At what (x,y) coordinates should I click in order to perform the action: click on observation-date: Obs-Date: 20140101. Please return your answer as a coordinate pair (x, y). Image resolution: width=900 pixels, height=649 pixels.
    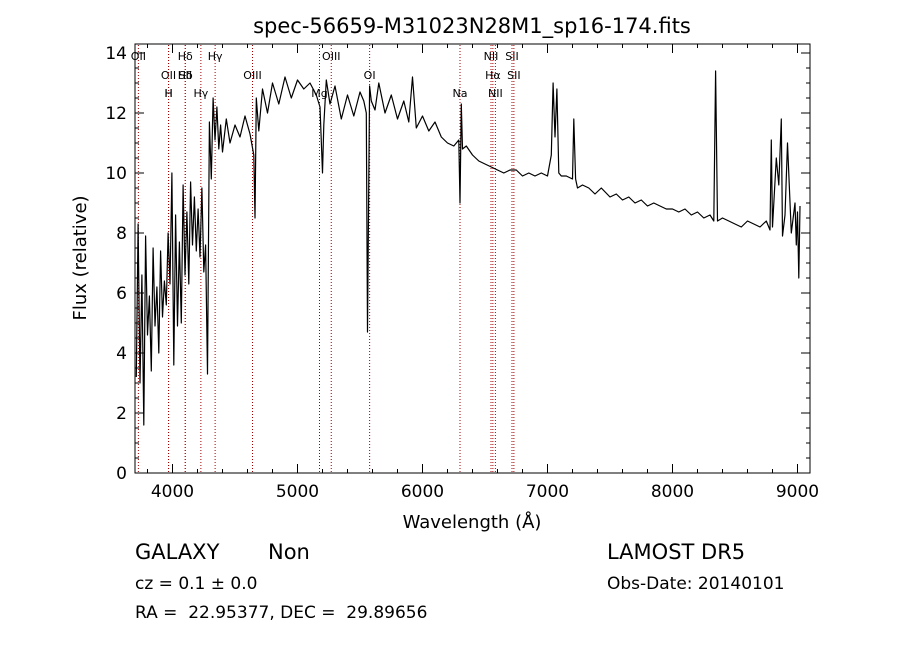
    Looking at the image, I should click on (696, 584).